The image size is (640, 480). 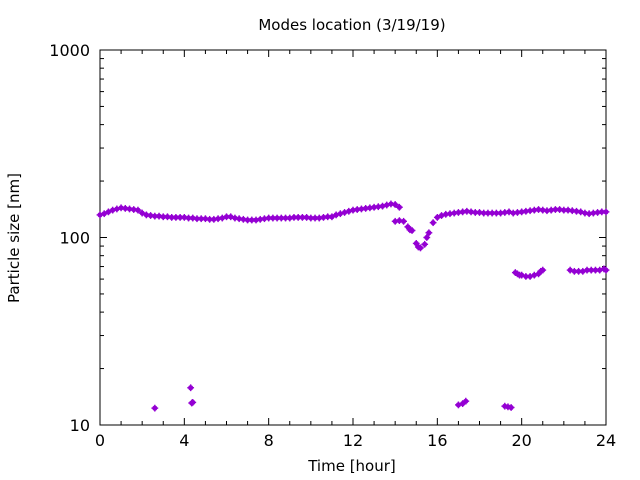 What do you see at coordinates (74, 238) in the screenshot?
I see `y-tick-label: 100` at bounding box center [74, 238].